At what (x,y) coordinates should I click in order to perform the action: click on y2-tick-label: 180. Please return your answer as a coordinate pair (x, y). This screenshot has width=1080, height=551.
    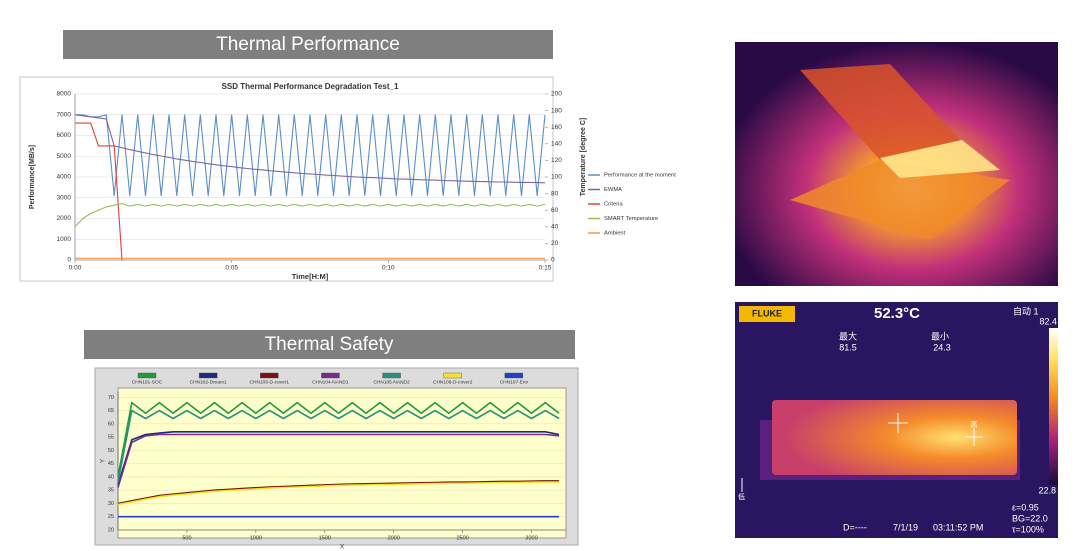
    Looking at the image, I should click on (556, 110).